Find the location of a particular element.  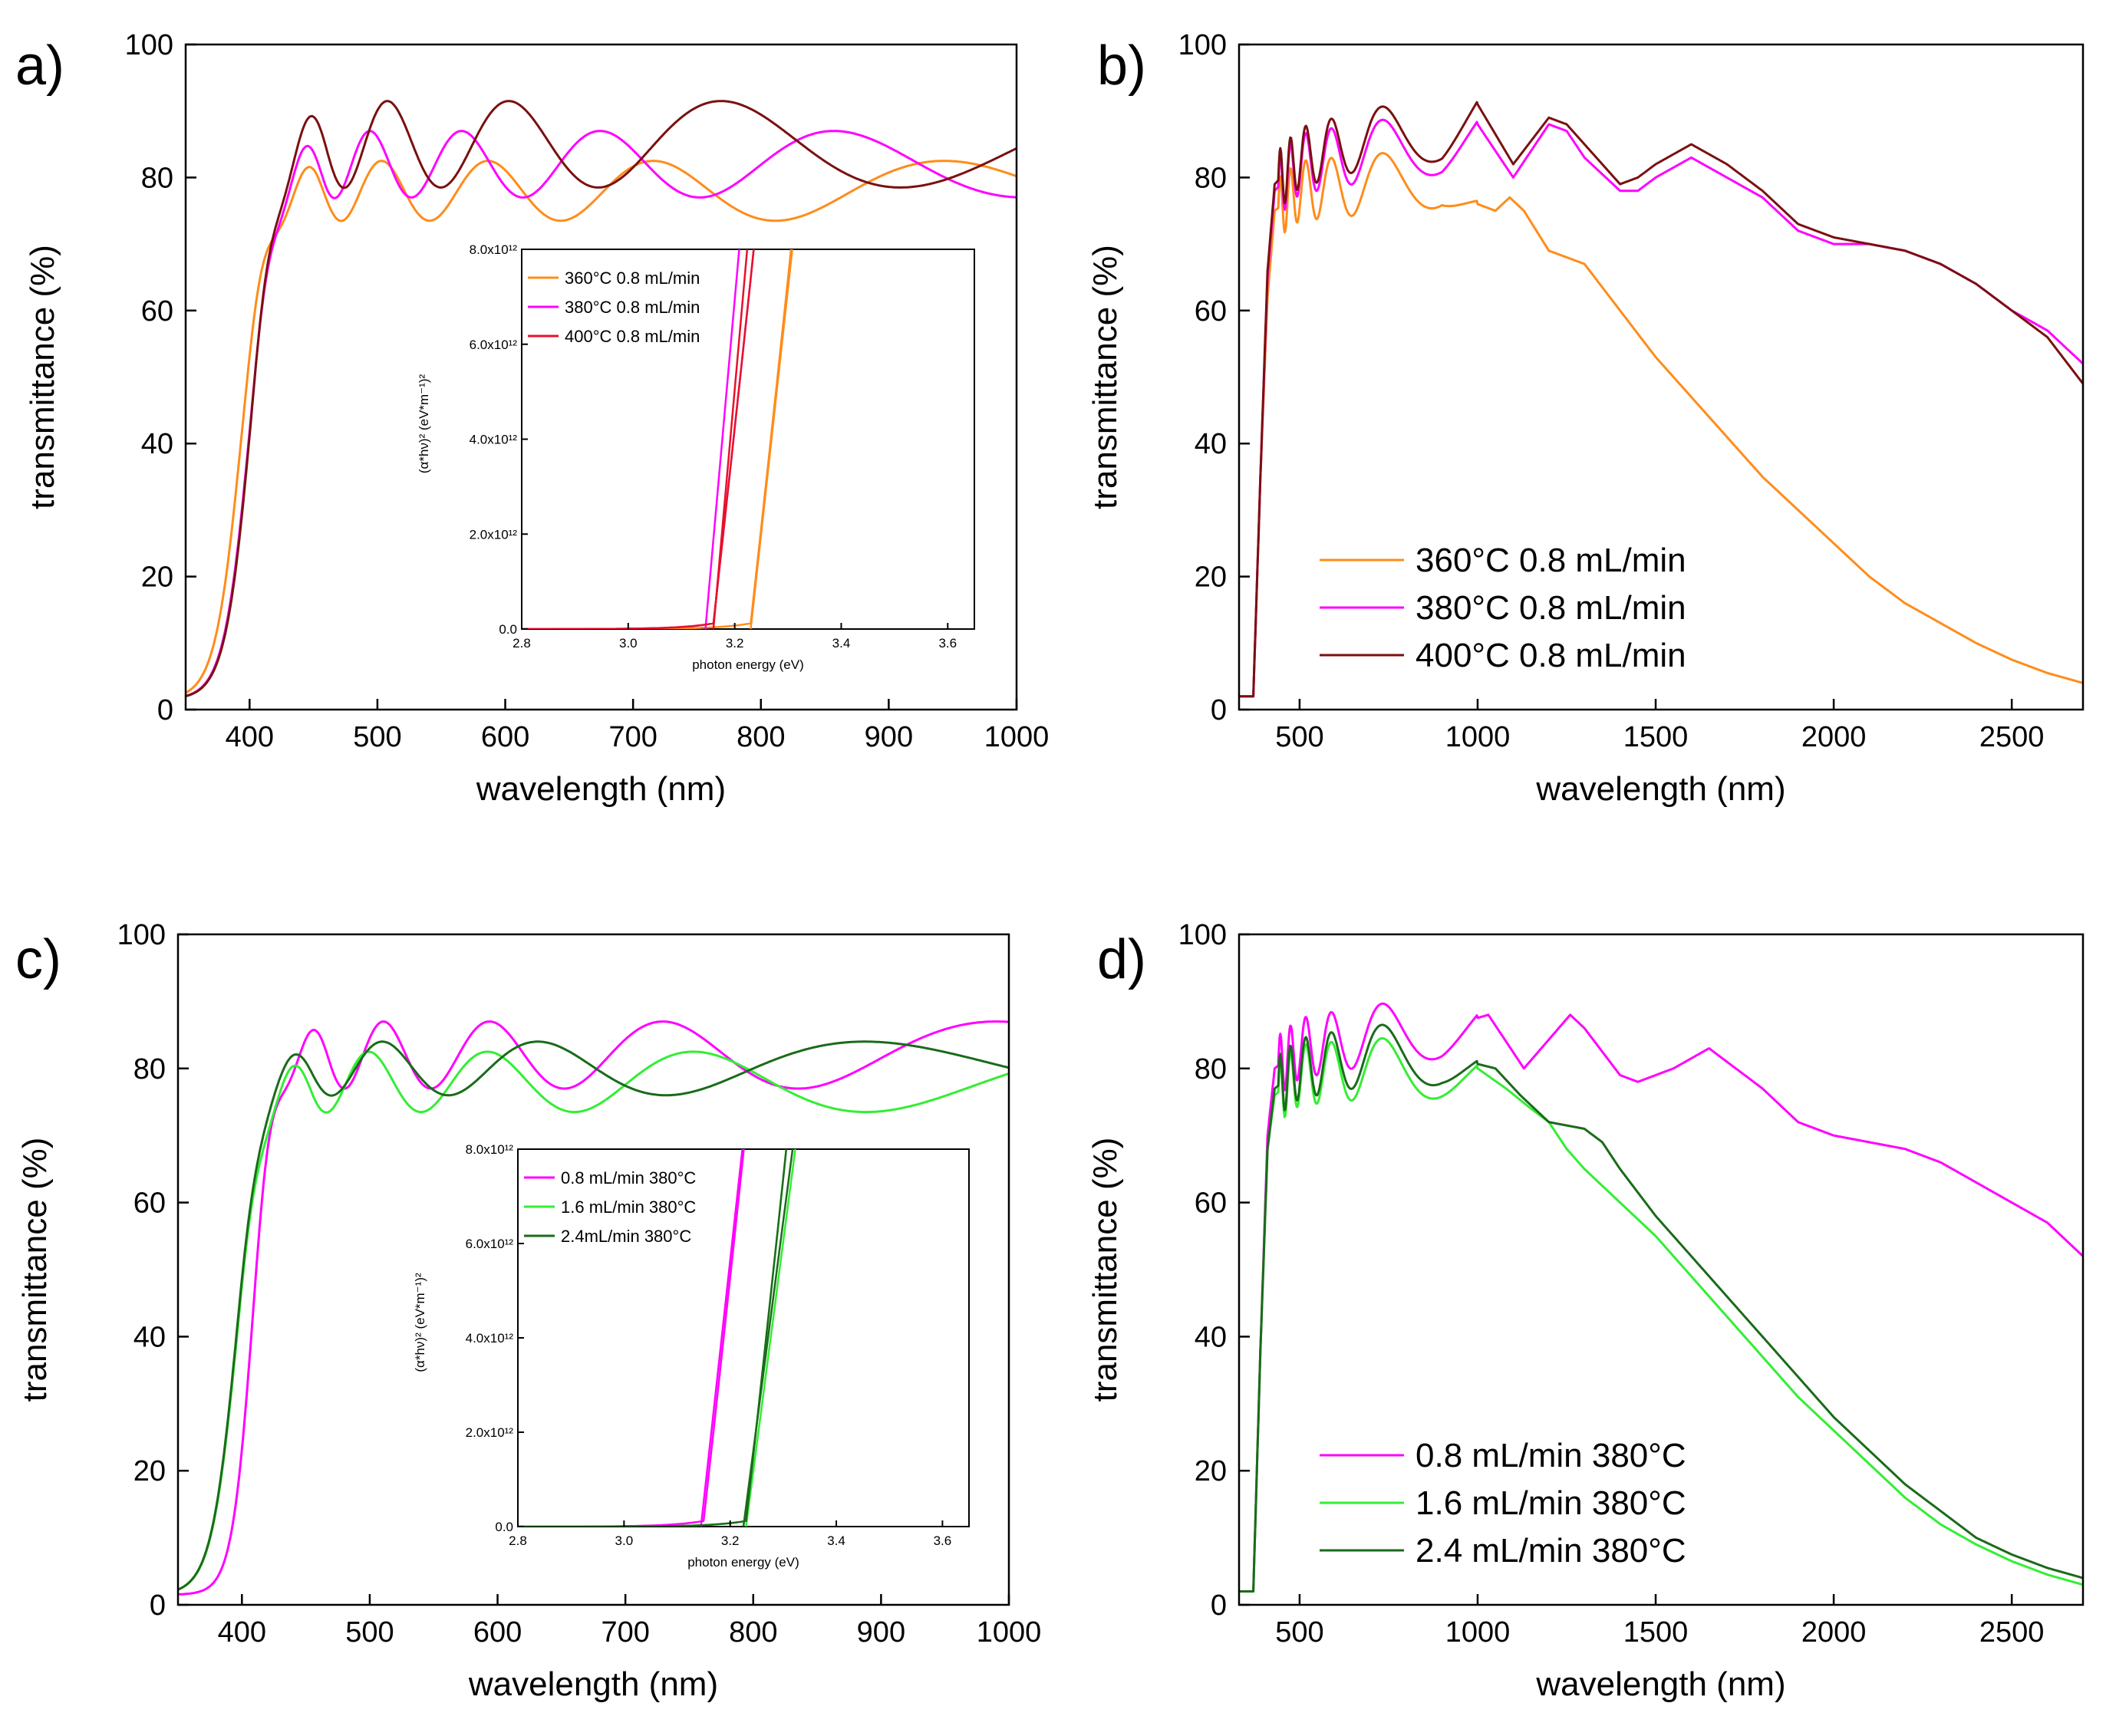

legend-label: 1.6 mL/min 380°C is located at coordinates (1551, 1503).